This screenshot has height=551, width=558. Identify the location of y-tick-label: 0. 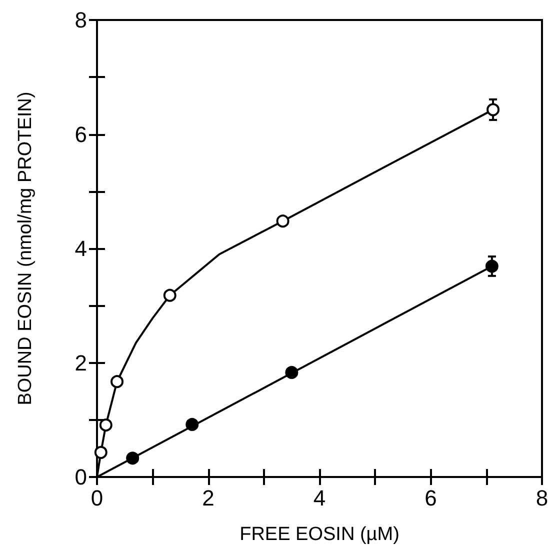
(80, 477).